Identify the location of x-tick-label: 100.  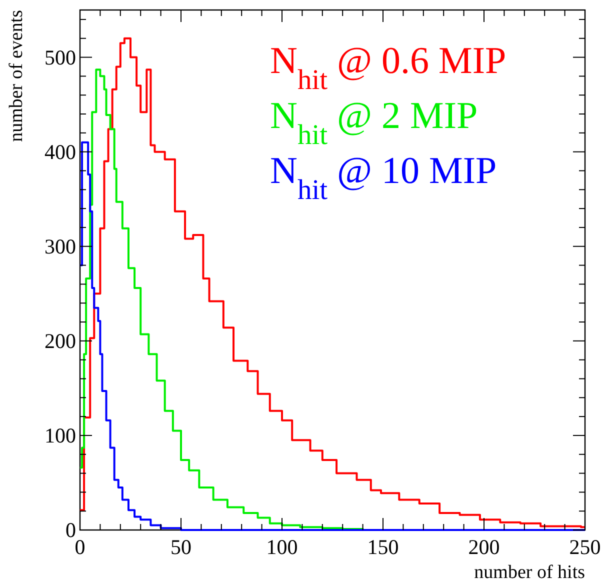
(282, 547).